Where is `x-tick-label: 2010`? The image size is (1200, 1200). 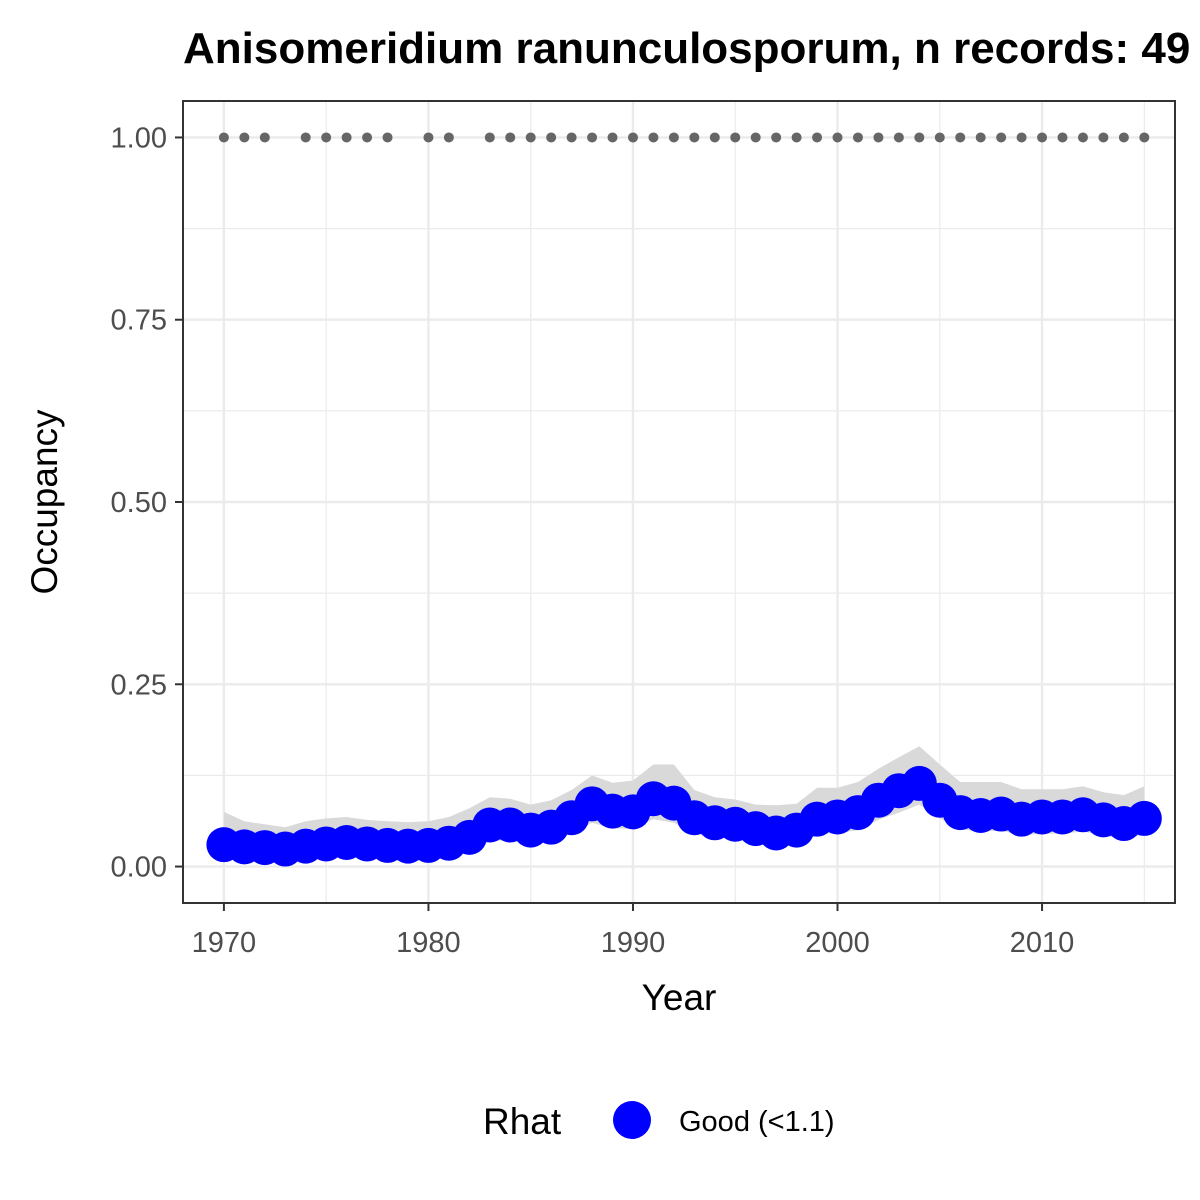
x-tick-label: 2010 is located at coordinates (1042, 943).